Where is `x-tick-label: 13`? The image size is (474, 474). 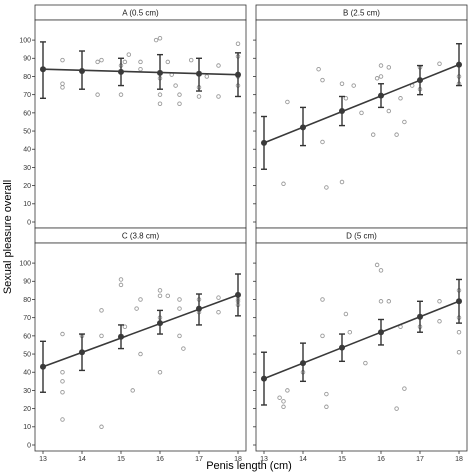 x-tick-label: 13 is located at coordinates (43, 459).